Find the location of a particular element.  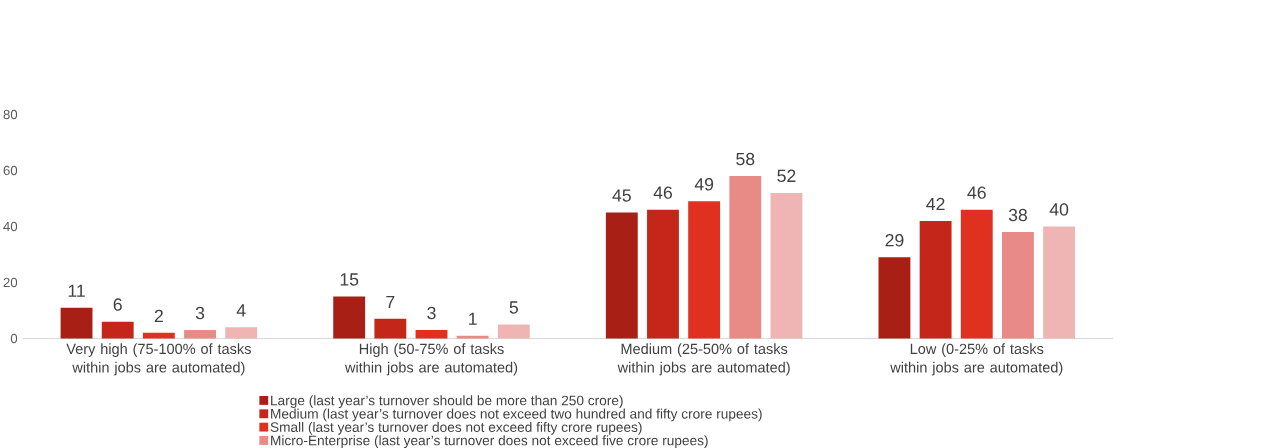

data-label: 42 is located at coordinates (935, 203).